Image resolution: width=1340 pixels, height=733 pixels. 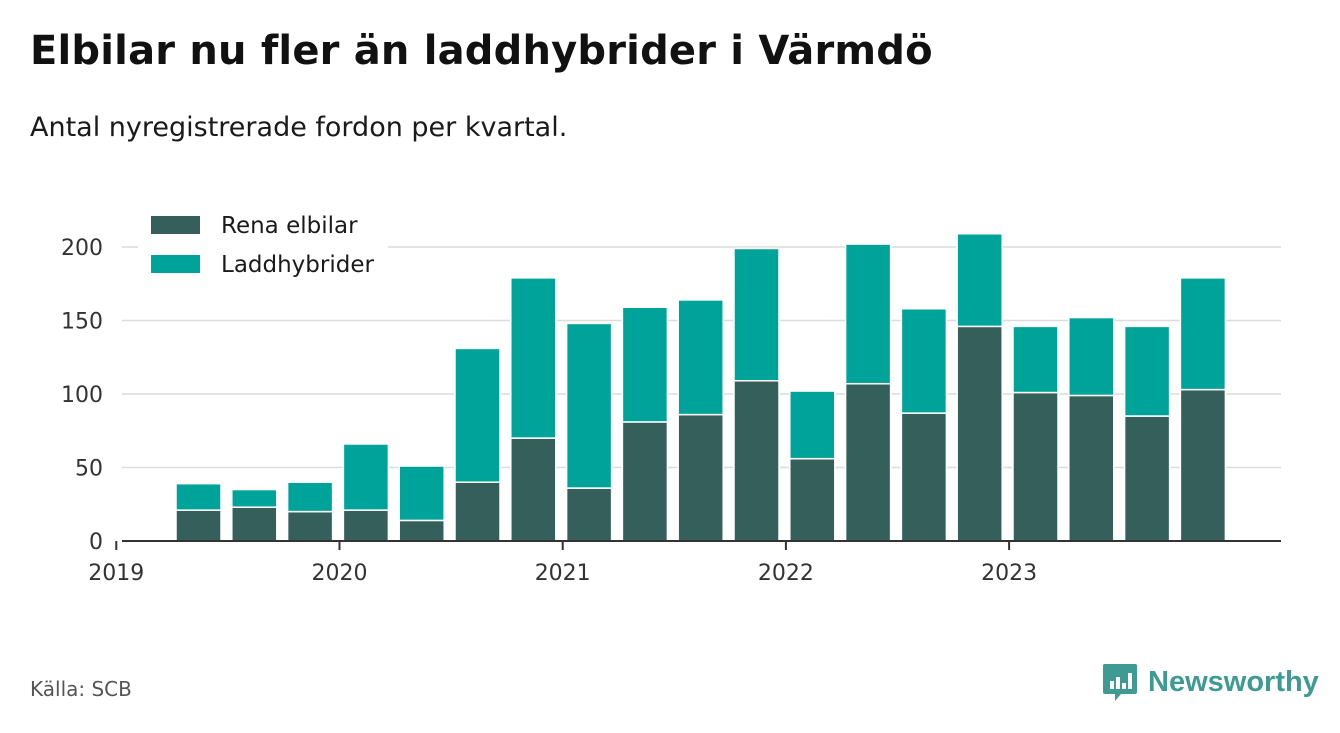 I want to click on x-tick-label: 2023, so click(x=1009, y=573).